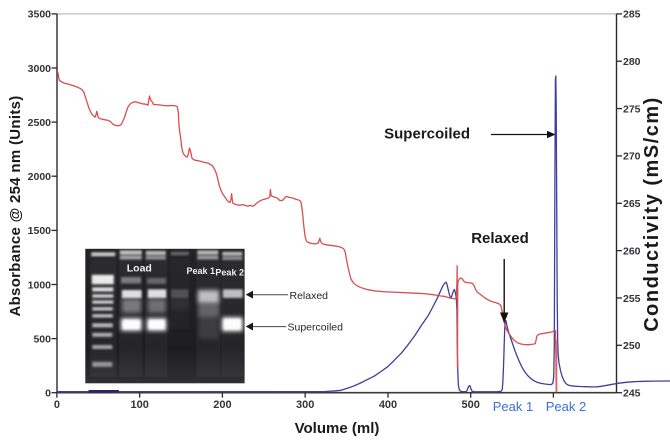 The image size is (670, 443). What do you see at coordinates (139, 269) in the screenshot?
I see `svg-text: Load` at bounding box center [139, 269].